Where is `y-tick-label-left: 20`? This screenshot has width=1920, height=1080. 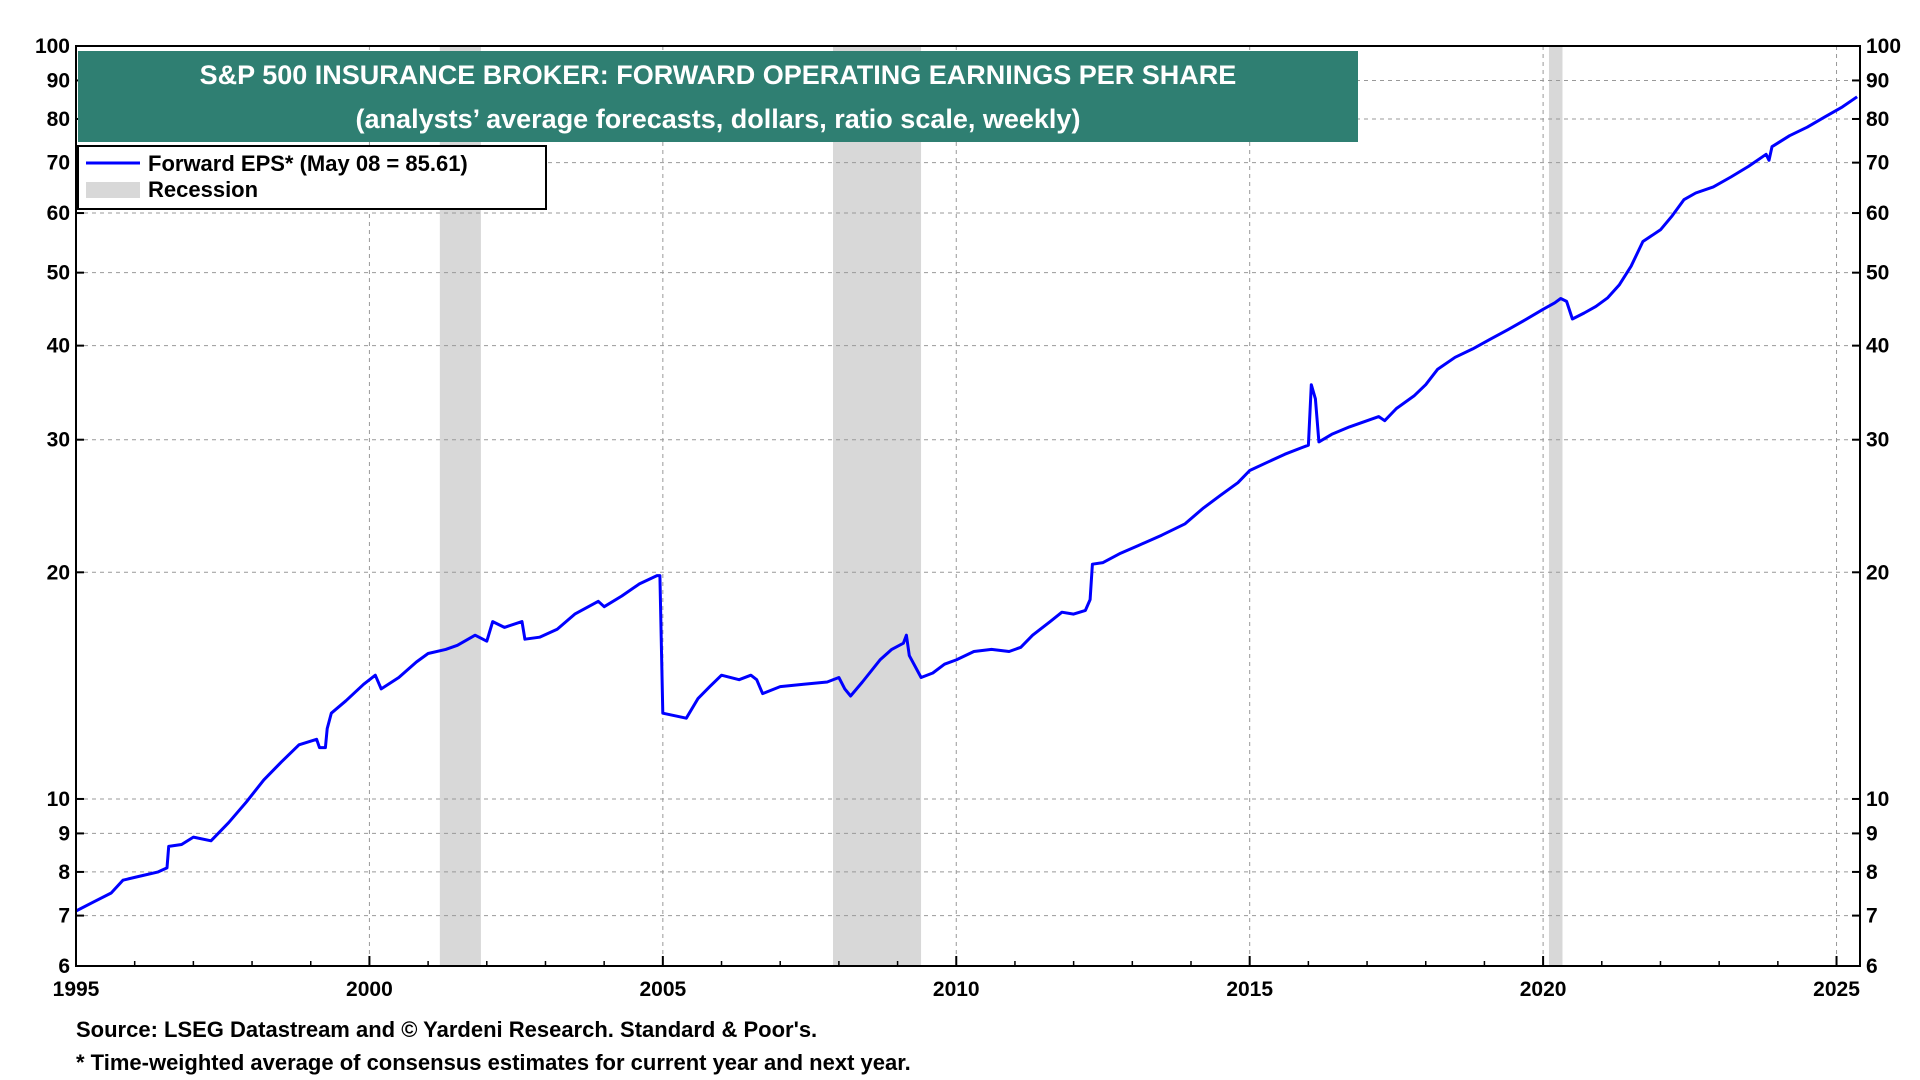
y-tick-label-left: 20 is located at coordinates (58, 572).